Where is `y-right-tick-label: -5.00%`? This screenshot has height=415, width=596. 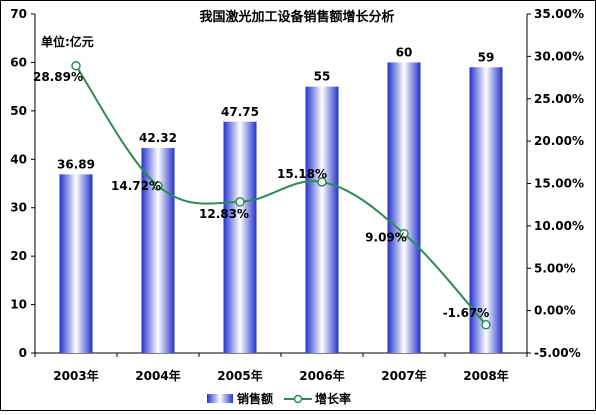
y-right-tick-label: -5.00% is located at coordinates (557, 353).